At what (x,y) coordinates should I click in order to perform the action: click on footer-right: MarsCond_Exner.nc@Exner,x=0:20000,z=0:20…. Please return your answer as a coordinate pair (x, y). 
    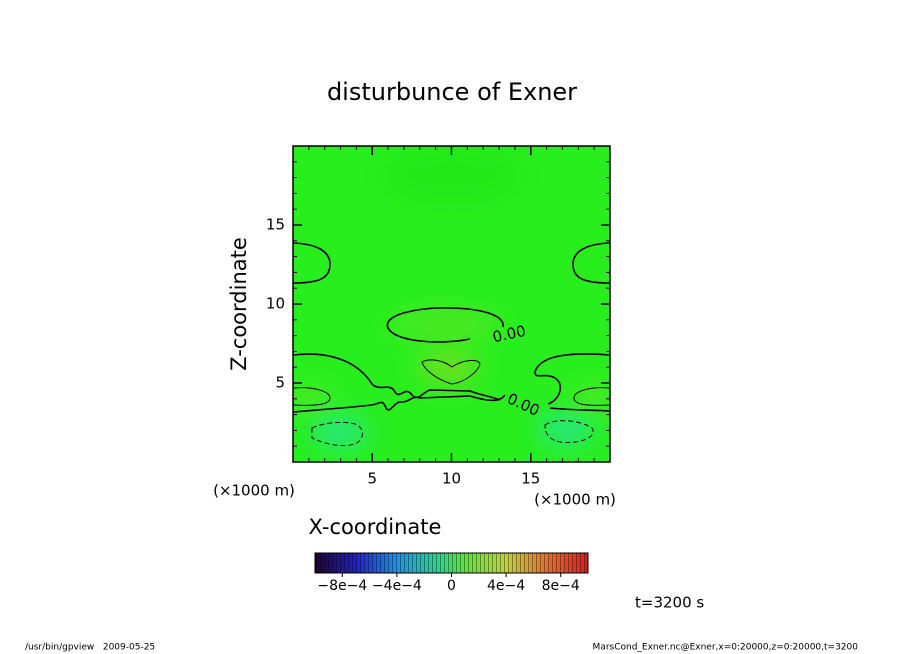
    Looking at the image, I should click on (726, 648).